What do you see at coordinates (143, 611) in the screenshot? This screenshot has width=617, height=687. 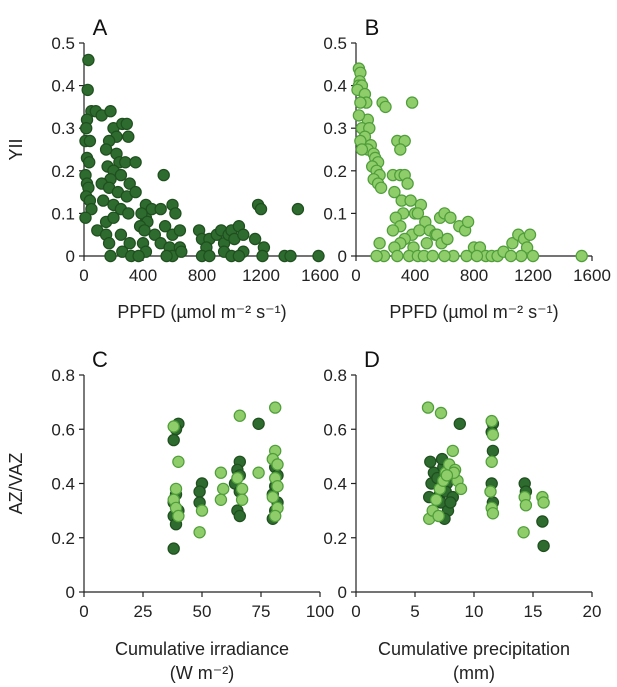 I see `chart-c-x-tick-label: 25` at bounding box center [143, 611].